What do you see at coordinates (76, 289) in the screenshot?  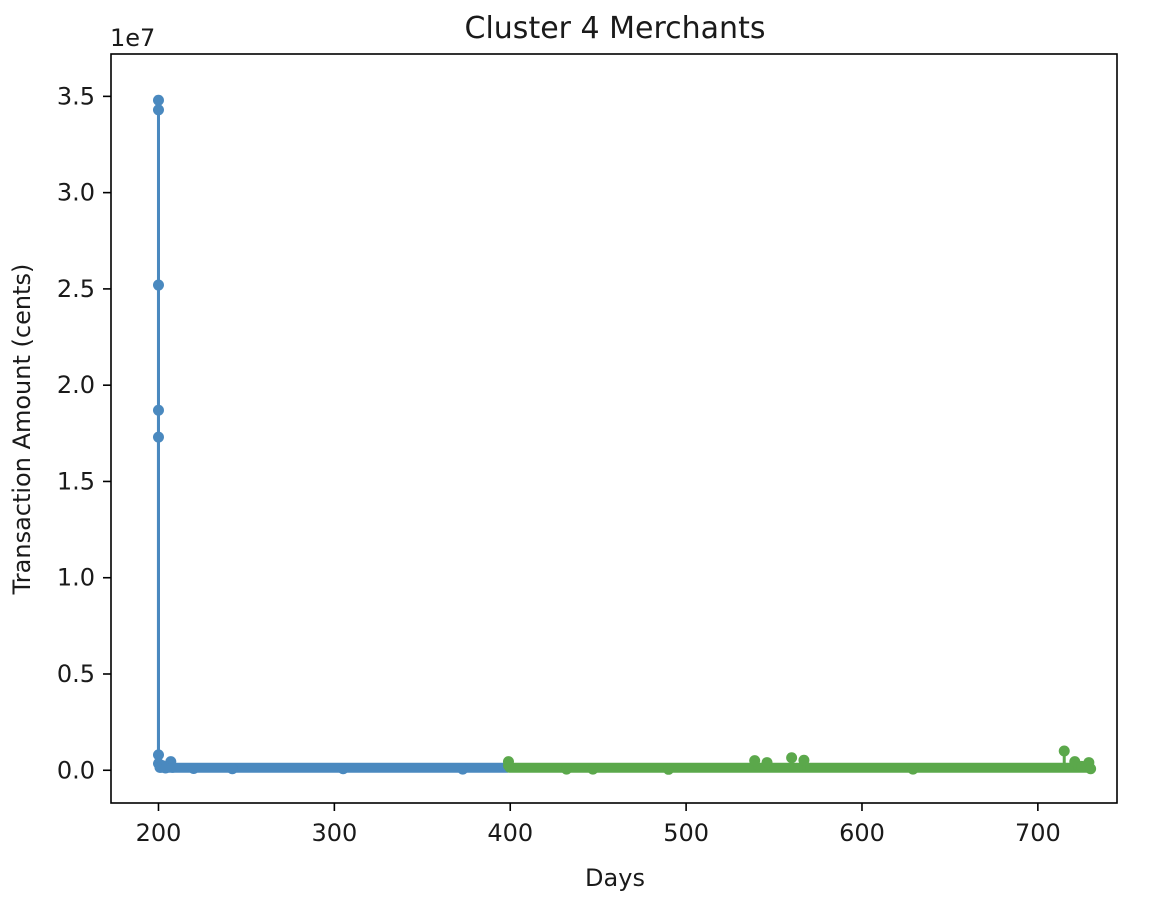 I see `y-tick-label: 2.5` at bounding box center [76, 289].